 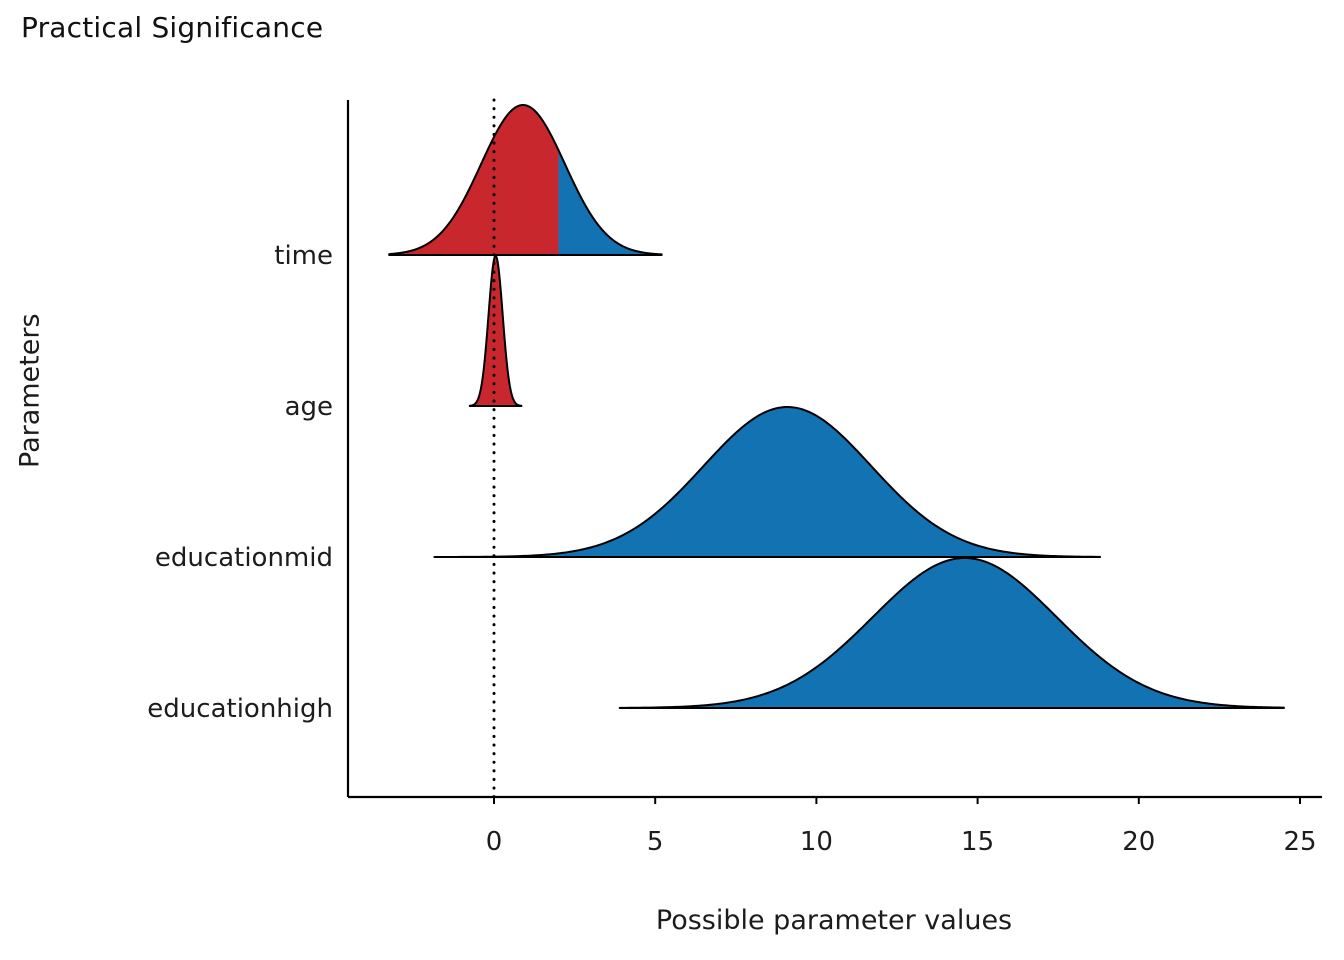 I want to click on density-outline-educationmid, so click(x=767, y=482).